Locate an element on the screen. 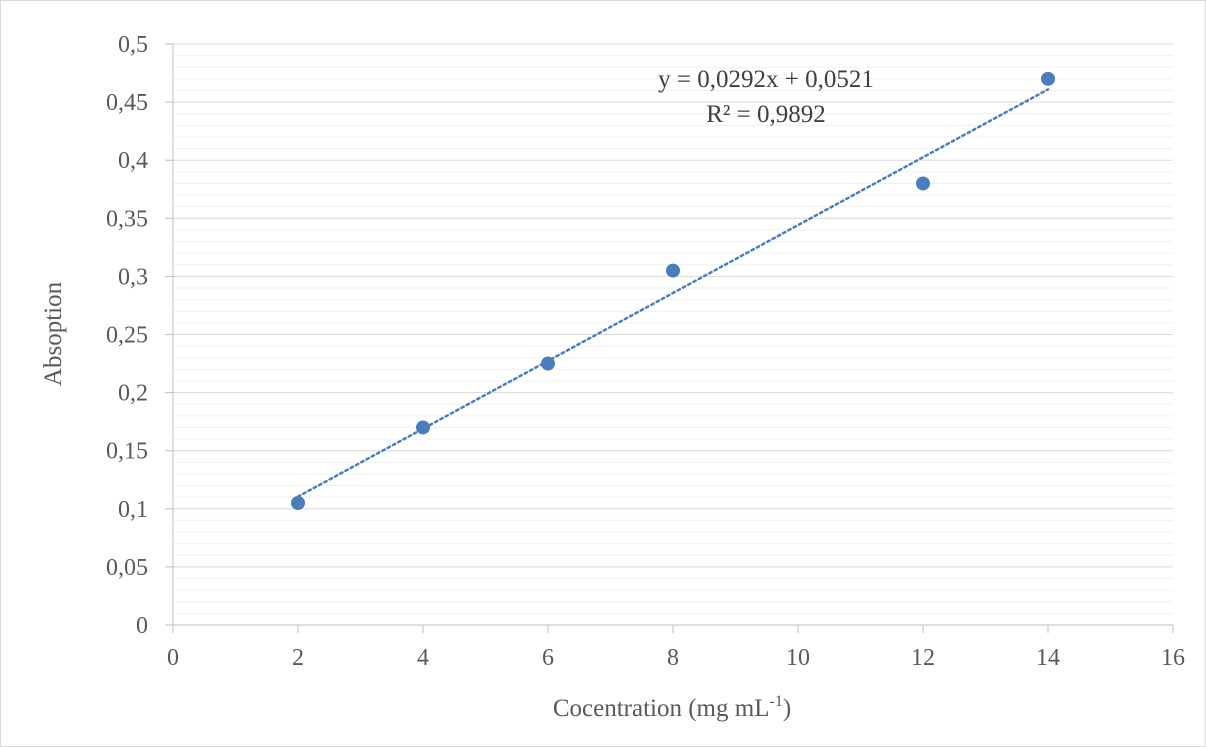 This screenshot has height=747, width=1206. x-axis-title-main: Cocentration (mg mL is located at coordinates (661, 708).